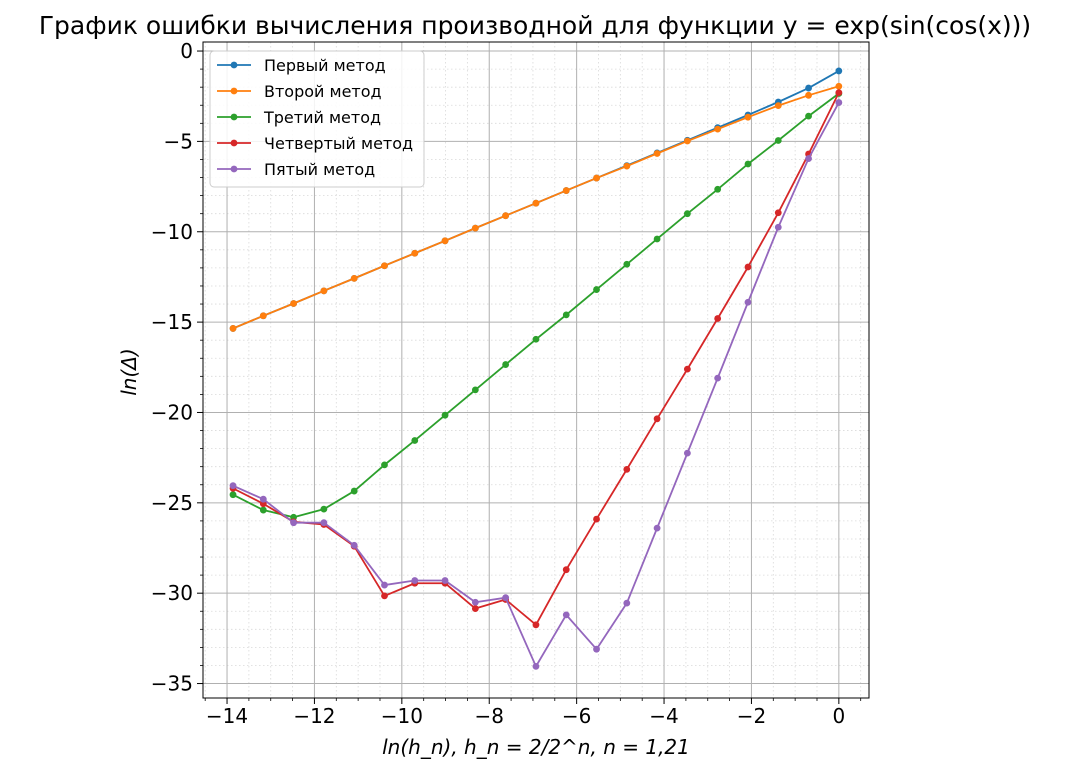 The image size is (1070, 772). I want to click on legend-box, so click(317, 119).